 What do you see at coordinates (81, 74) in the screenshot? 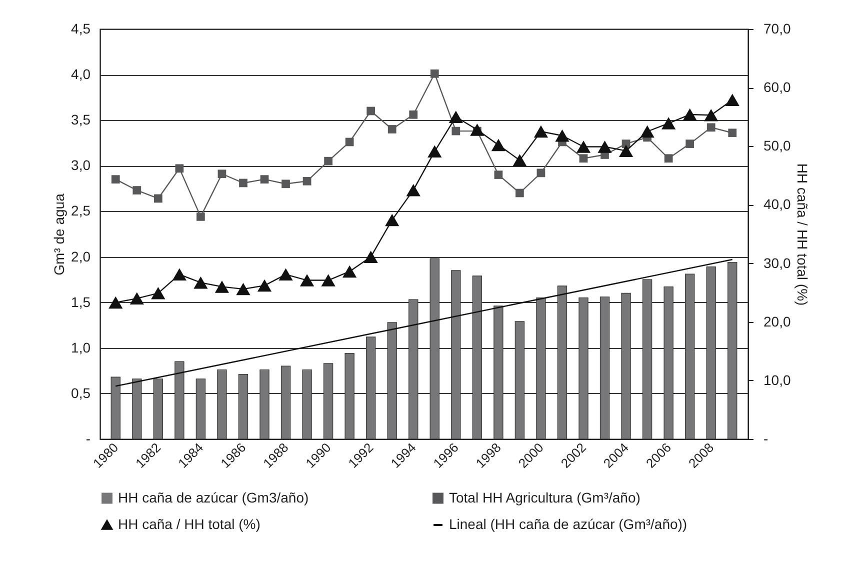
I see `y-tick-label: 4,0` at bounding box center [81, 74].